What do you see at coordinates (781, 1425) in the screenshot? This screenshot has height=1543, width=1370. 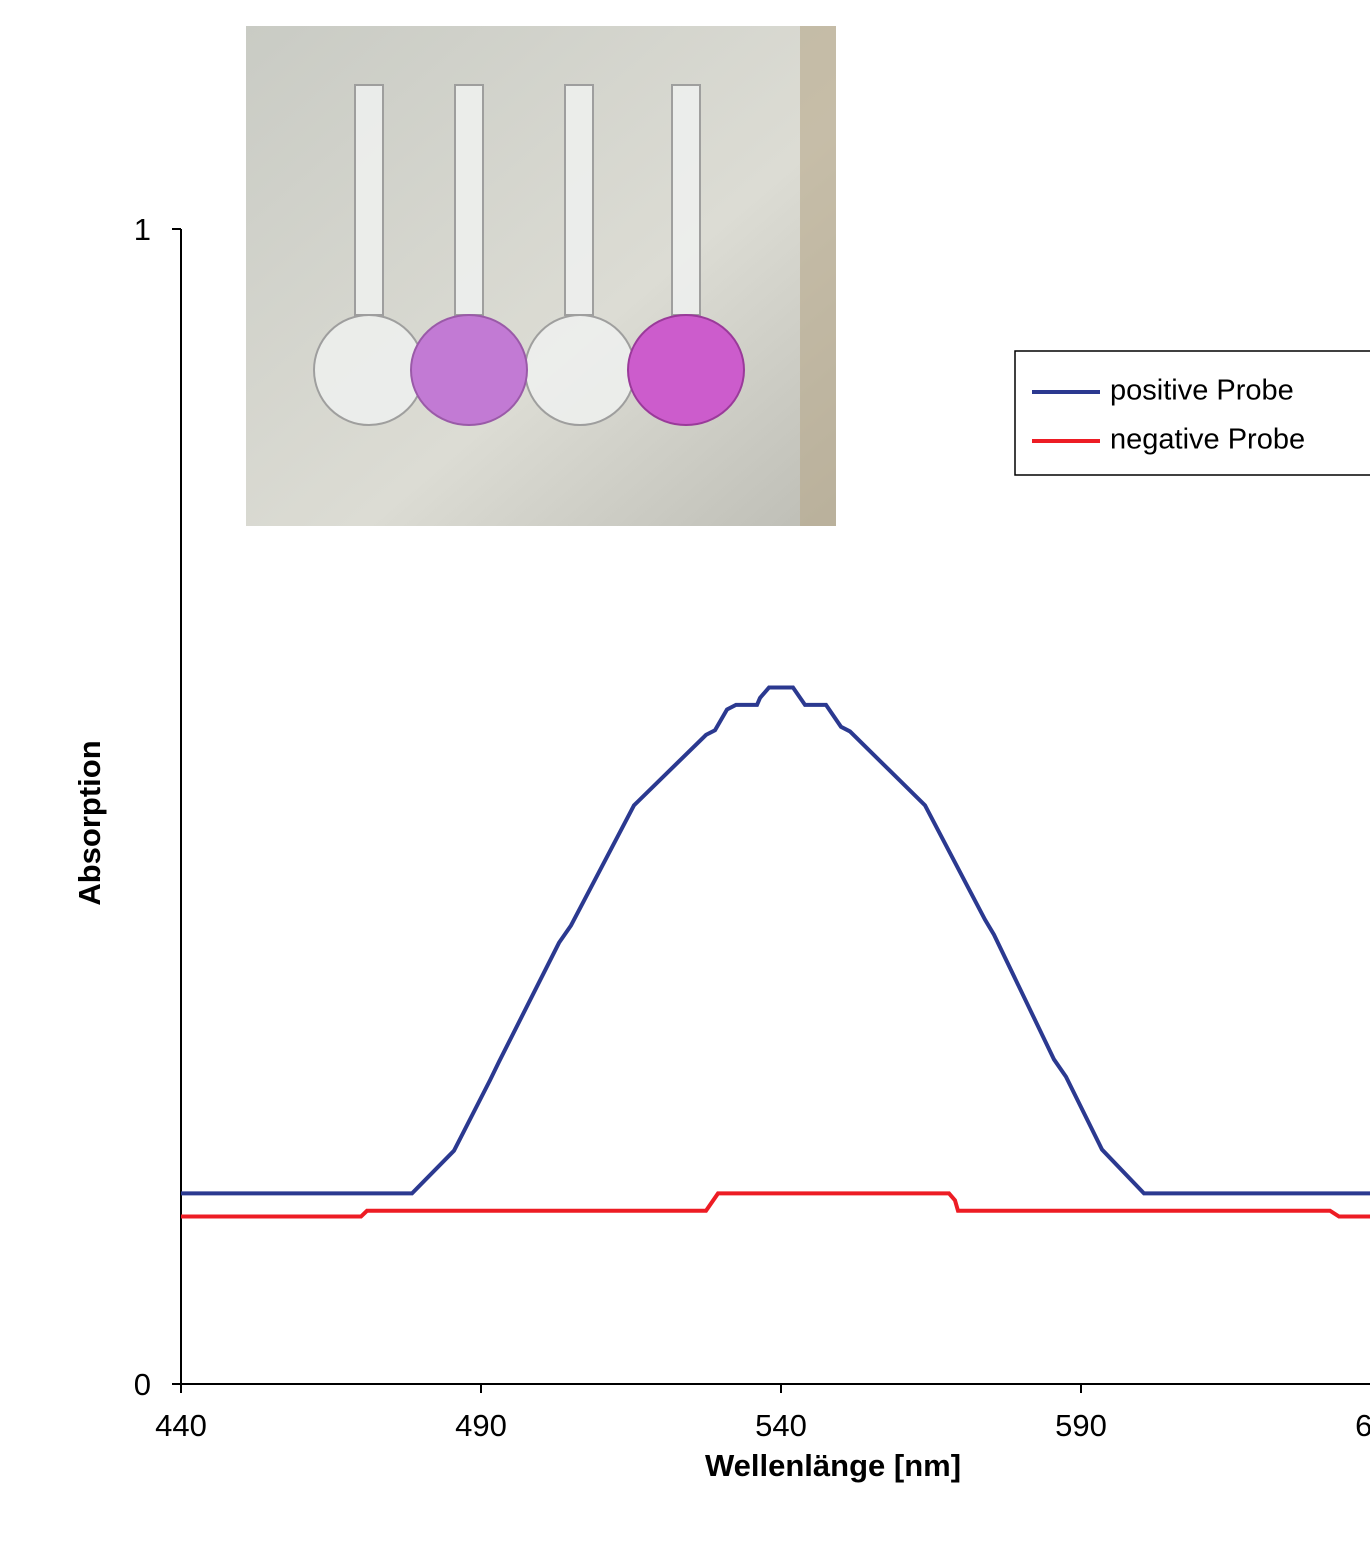 I see `x-tick-label: 540` at bounding box center [781, 1425].